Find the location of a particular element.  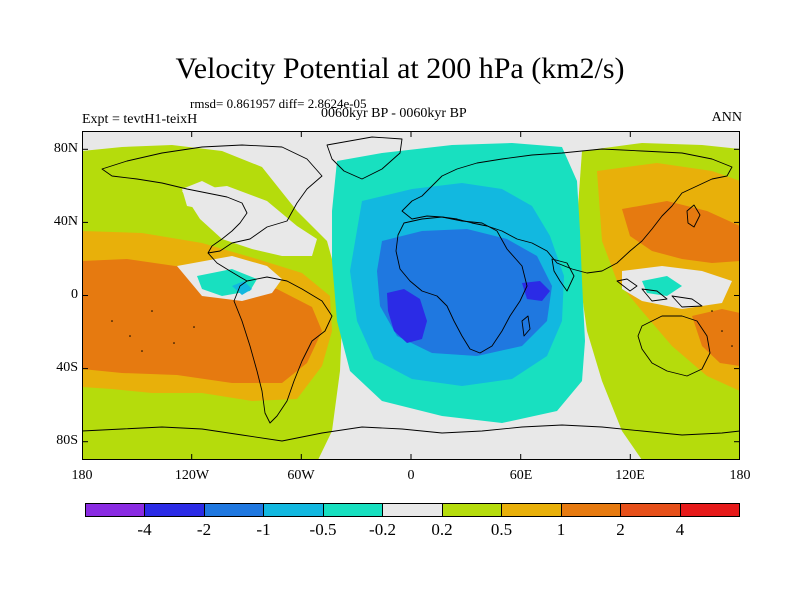

period-label: 0060kyr BP - 0060kyr BP is located at coordinates (394, 113).